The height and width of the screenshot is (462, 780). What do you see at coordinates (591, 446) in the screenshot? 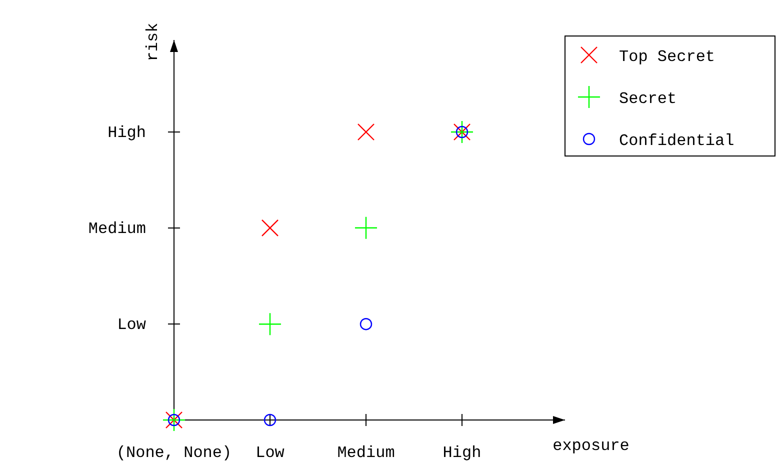
I see `x-axis-title: exposure` at bounding box center [591, 446].